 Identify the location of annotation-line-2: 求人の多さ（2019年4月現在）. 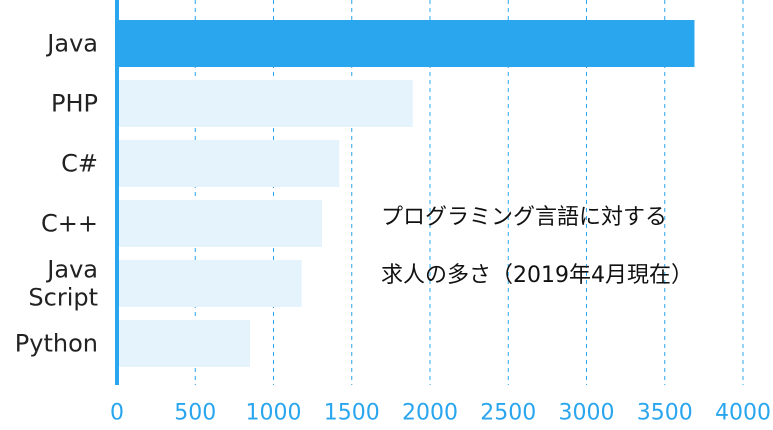
(537, 275).